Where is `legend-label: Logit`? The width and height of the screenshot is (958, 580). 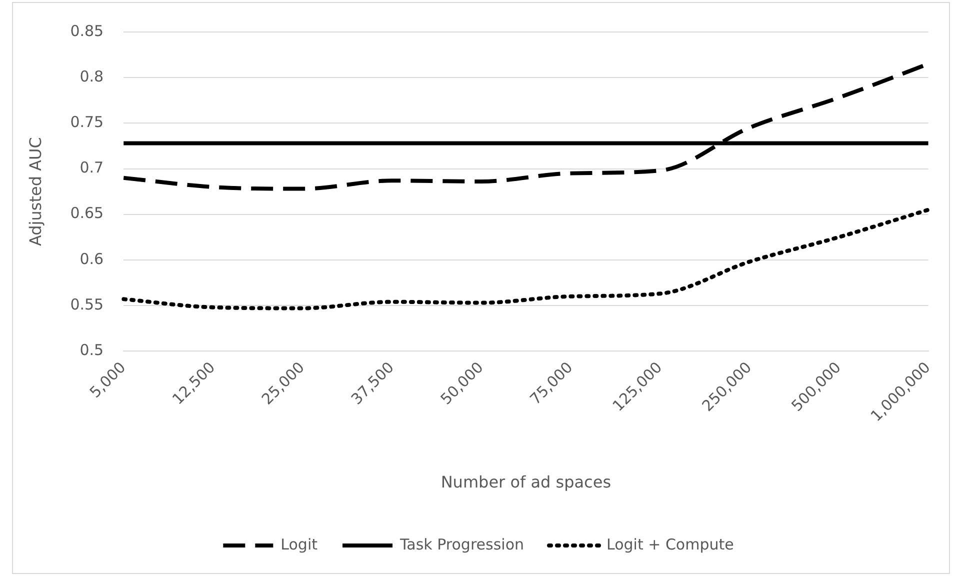 legend-label: Logit is located at coordinates (299, 544).